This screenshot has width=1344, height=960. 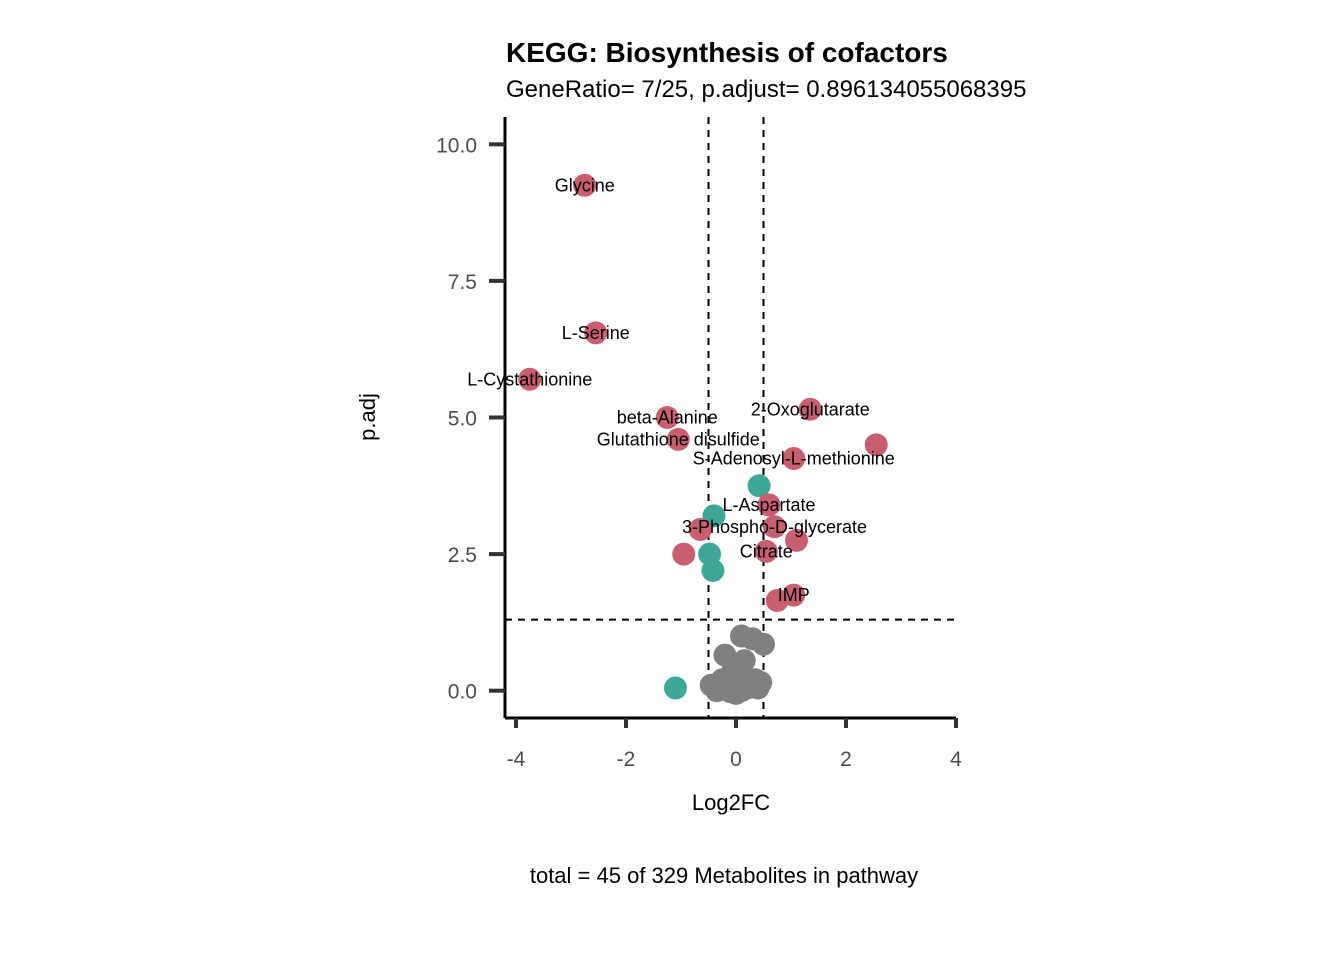 I want to click on point-label-8: 3-Phospho-D-glycerate, so click(x=774, y=527).